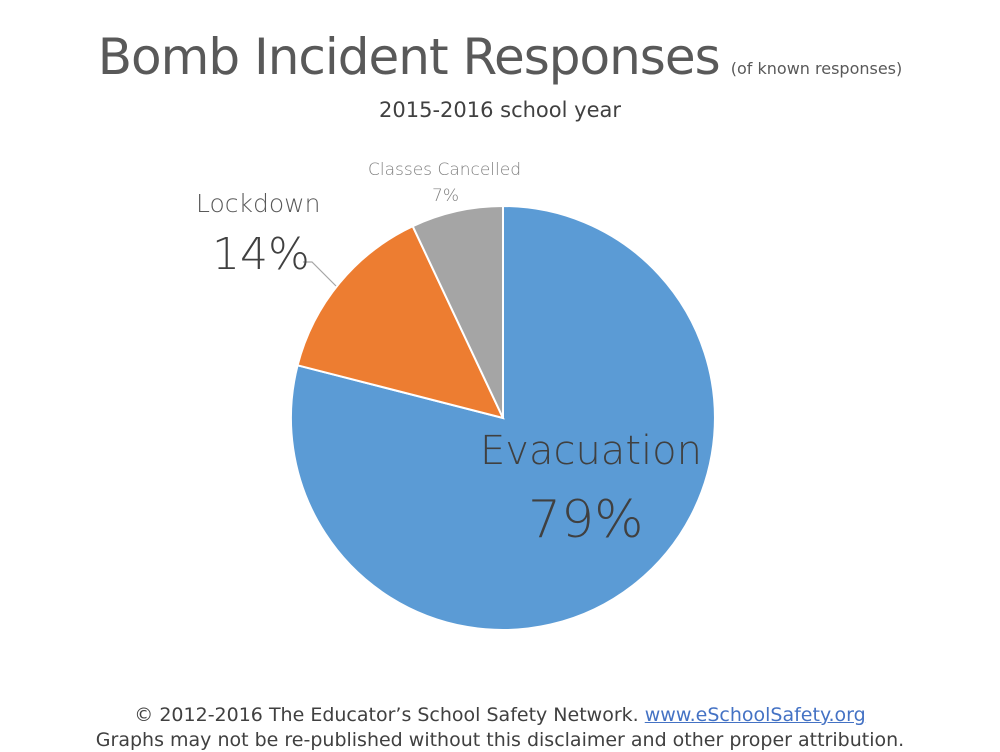 Image resolution: width=1000 pixels, height=752 pixels. Describe the element at coordinates (400, 322) in the screenshot. I see `slice-lockdown` at that location.